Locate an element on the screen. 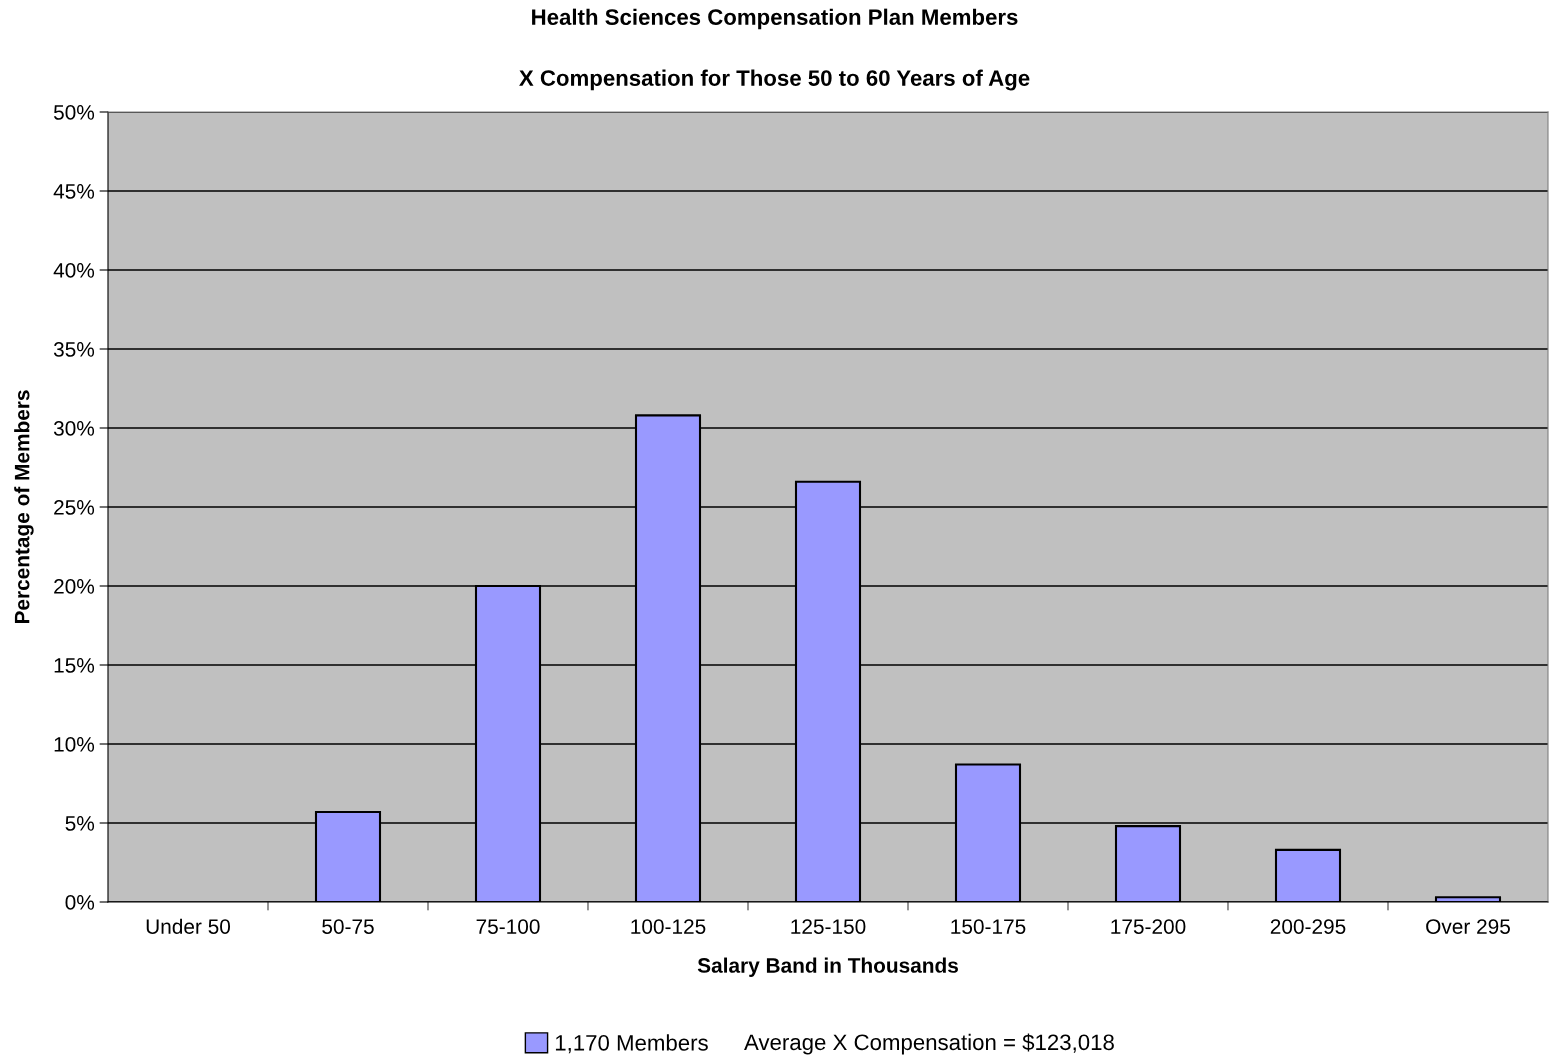 Image resolution: width=1549 pixels, height=1062 pixels. x-tick-label: 175-200 is located at coordinates (1148, 926).